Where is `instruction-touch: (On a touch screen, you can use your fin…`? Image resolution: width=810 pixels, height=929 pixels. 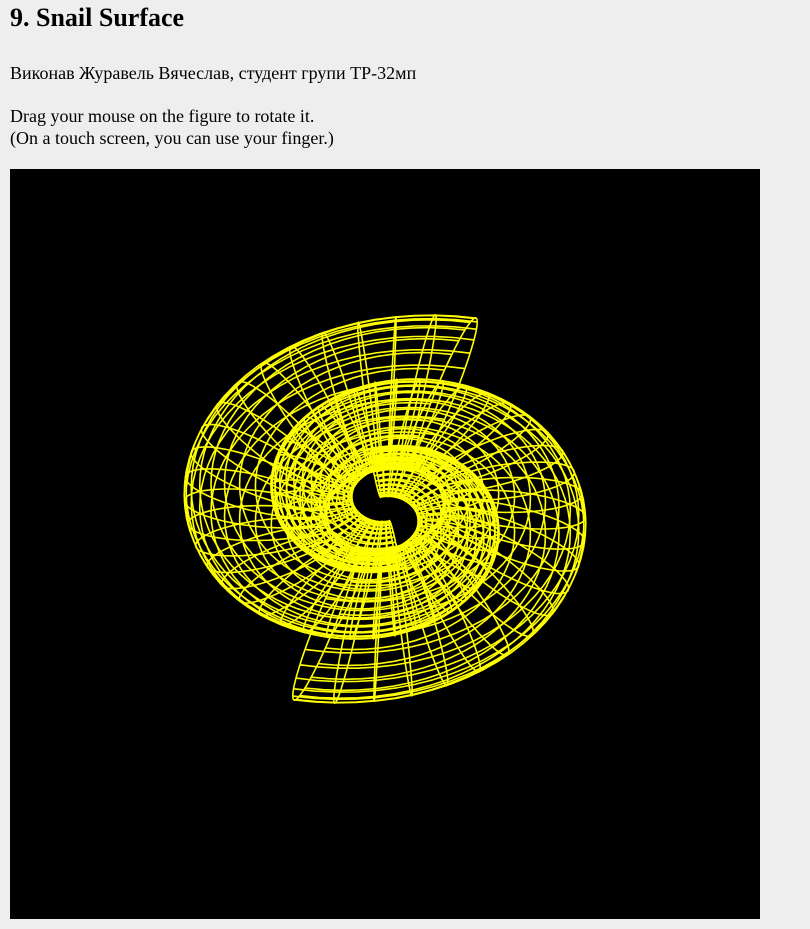 instruction-touch: (On a touch screen, you can use your fin… is located at coordinates (172, 138).